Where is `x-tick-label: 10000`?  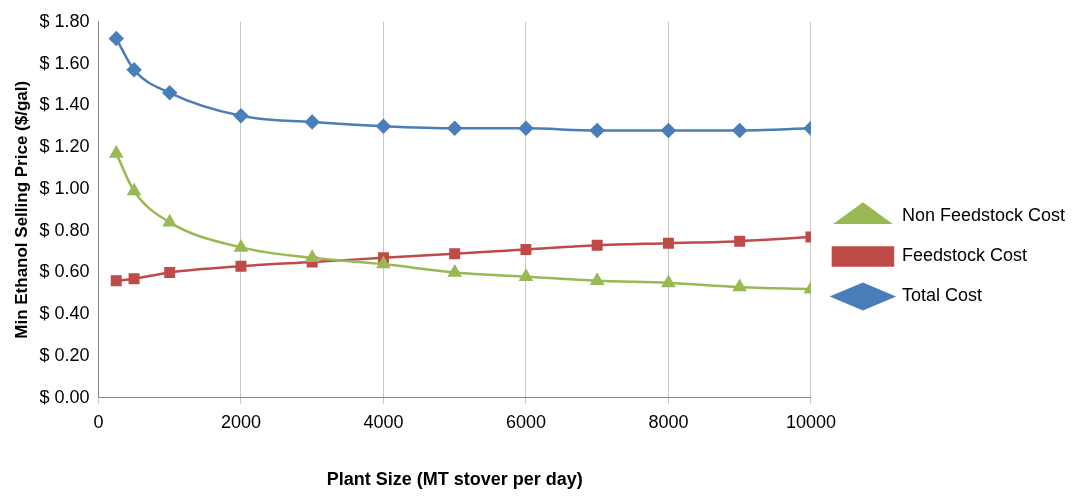 x-tick-label: 10000 is located at coordinates (810, 421).